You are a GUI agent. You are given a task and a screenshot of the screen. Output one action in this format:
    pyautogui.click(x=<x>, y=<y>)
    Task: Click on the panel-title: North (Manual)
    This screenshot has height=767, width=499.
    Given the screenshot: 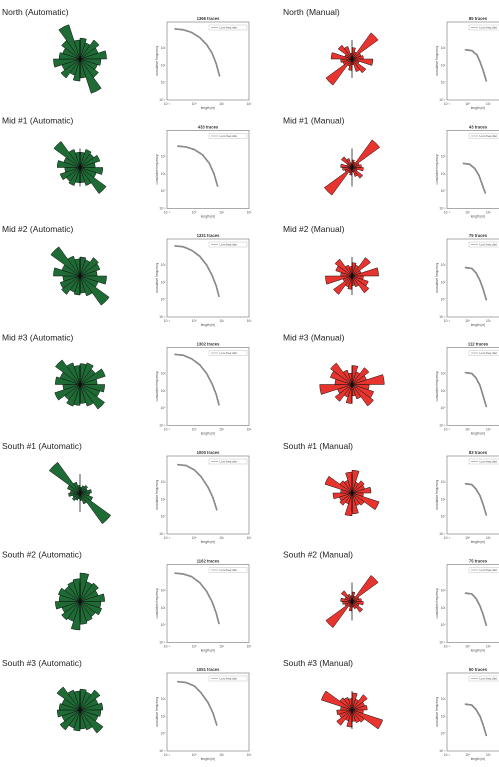 What is the action you would take?
    pyautogui.click(x=311, y=12)
    